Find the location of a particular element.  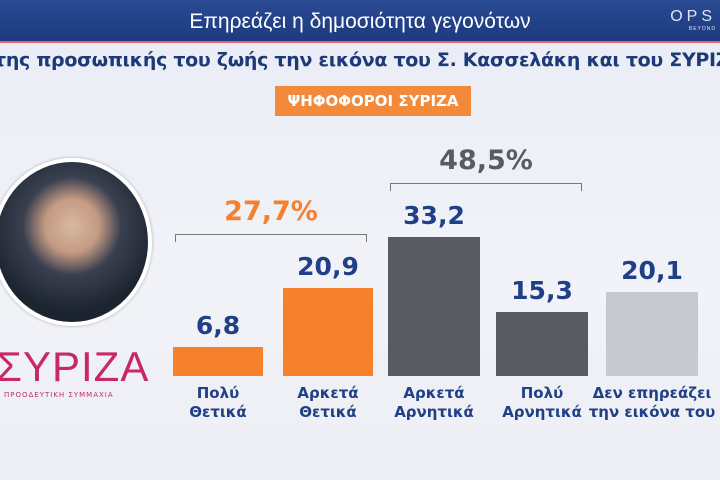

data-label: 20,1 is located at coordinates (652, 270).